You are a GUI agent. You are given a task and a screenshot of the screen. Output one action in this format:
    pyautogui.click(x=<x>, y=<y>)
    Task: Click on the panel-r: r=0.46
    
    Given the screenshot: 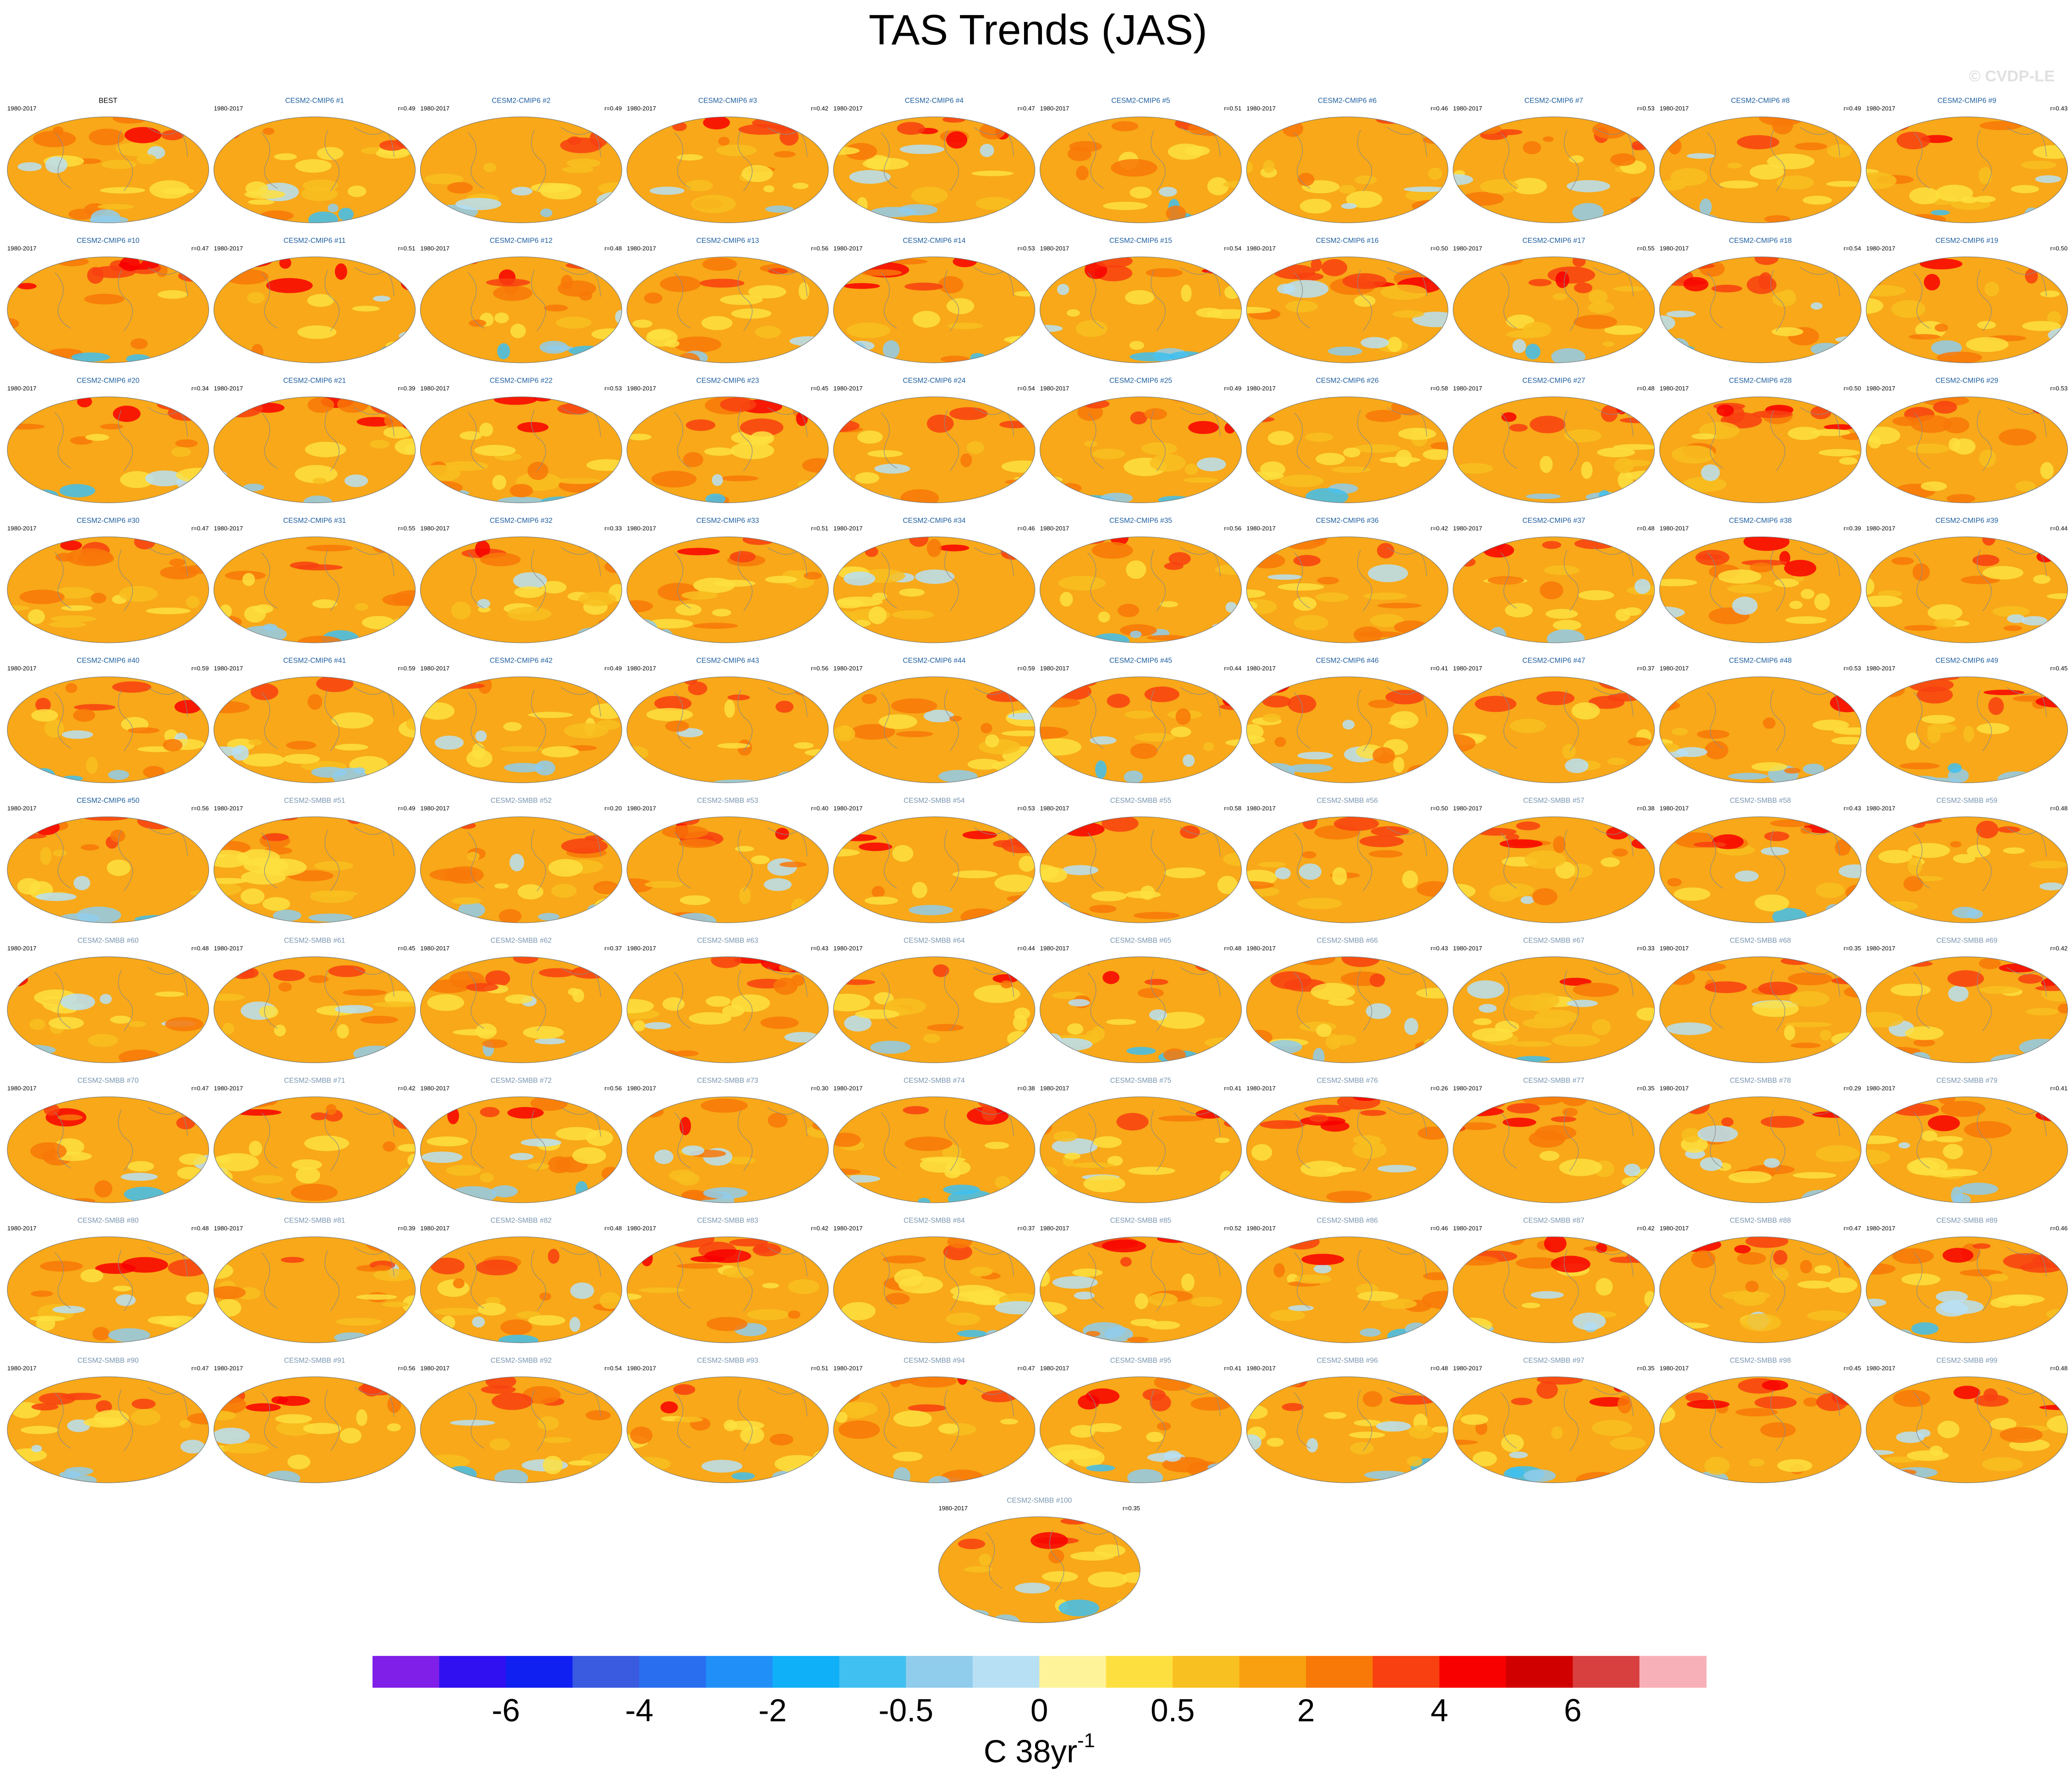 What is the action you would take?
    pyautogui.click(x=1440, y=1228)
    